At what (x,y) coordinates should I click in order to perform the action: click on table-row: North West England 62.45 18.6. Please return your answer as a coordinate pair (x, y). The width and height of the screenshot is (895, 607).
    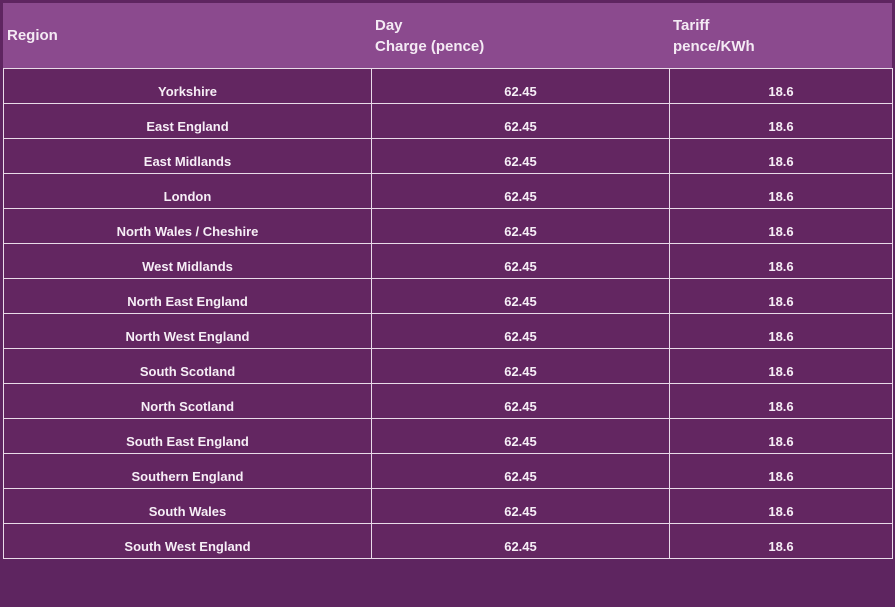
    Looking at the image, I should click on (448, 331).